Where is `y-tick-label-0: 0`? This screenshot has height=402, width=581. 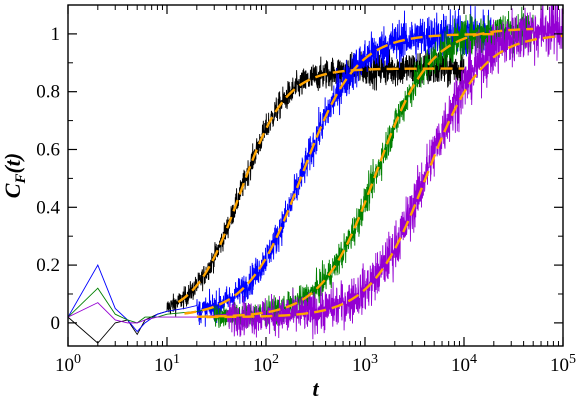
y-tick-label-0: 0 is located at coordinates (56, 323).